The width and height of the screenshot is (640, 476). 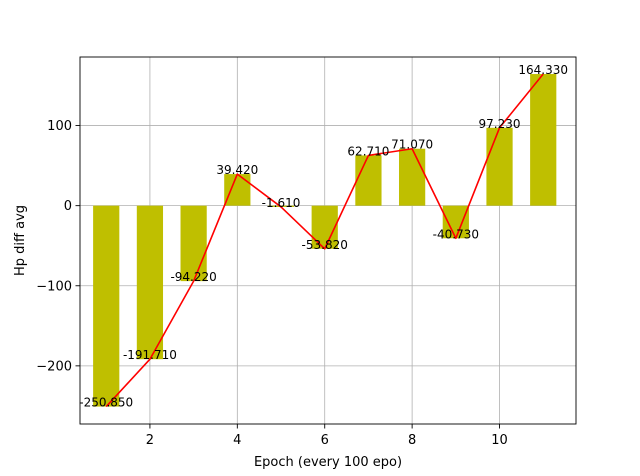 I want to click on data-label-5: -53.820, so click(x=325, y=245).